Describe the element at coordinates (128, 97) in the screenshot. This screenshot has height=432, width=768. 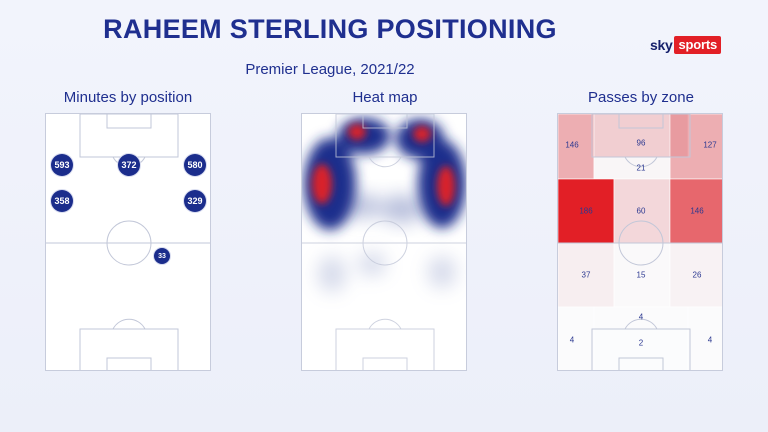
I see `minutes-panel-title: Minutes by position` at that location.